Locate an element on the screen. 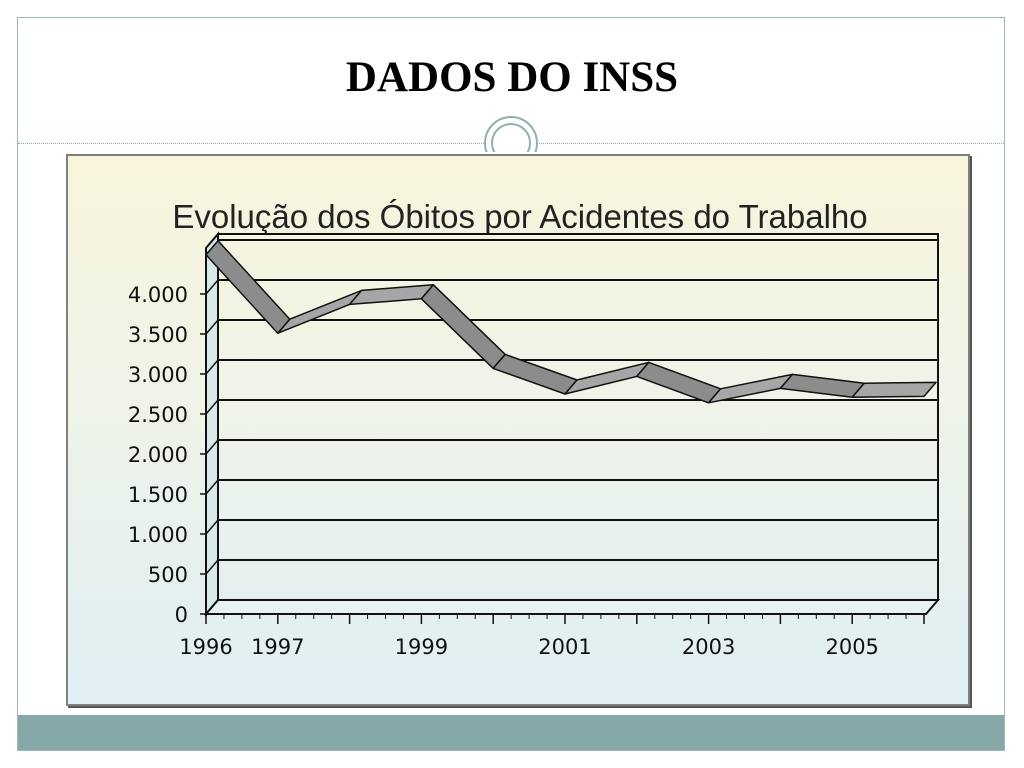 Image resolution: width=1024 pixels, height=768 pixels. floor is located at coordinates (572, 607).